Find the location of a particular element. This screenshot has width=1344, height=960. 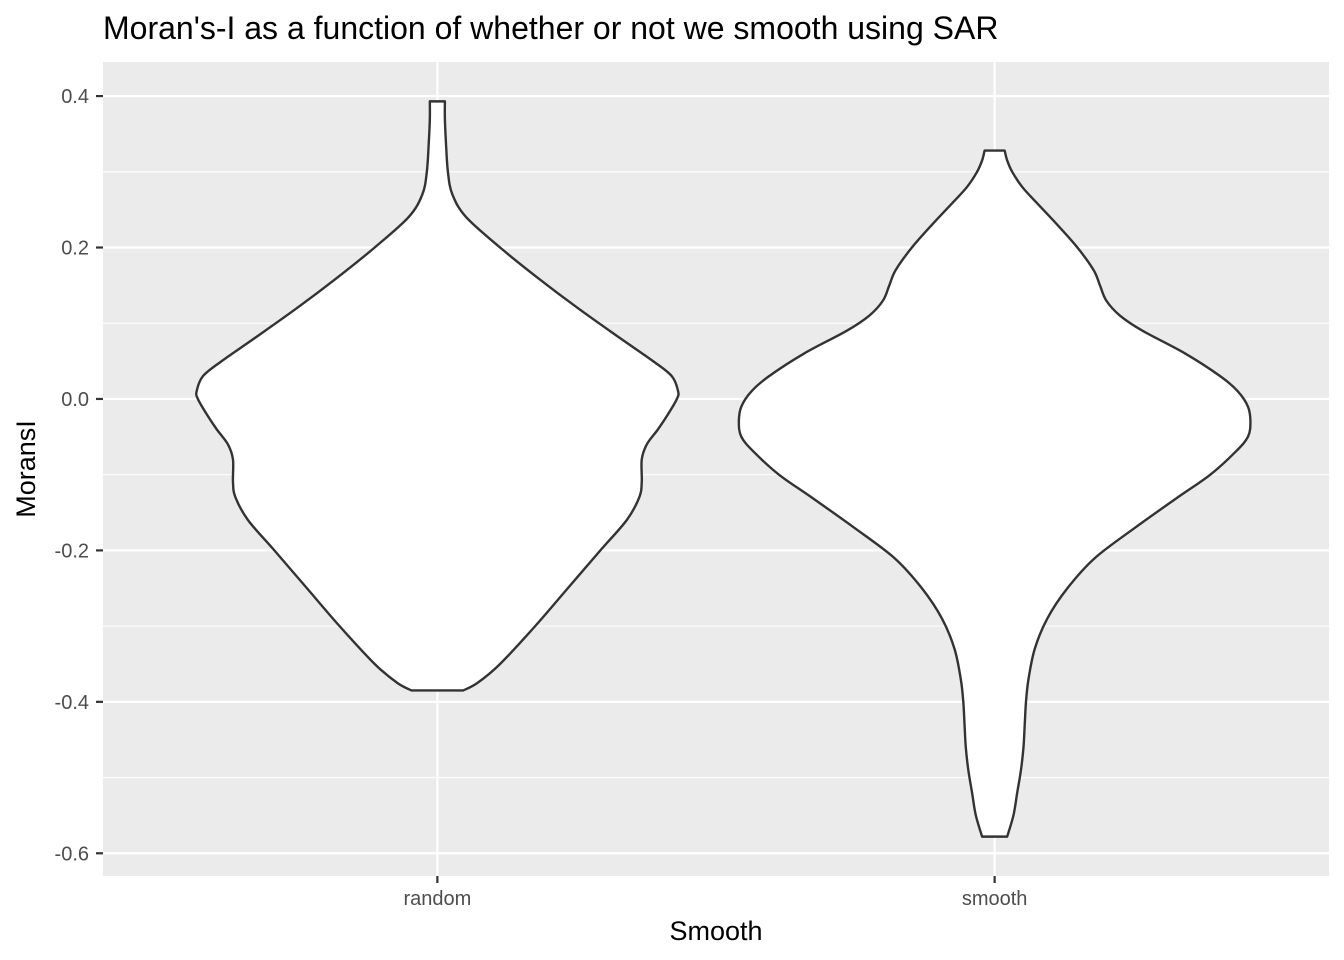

y-axis-title: MoransI is located at coordinates (26, 469).